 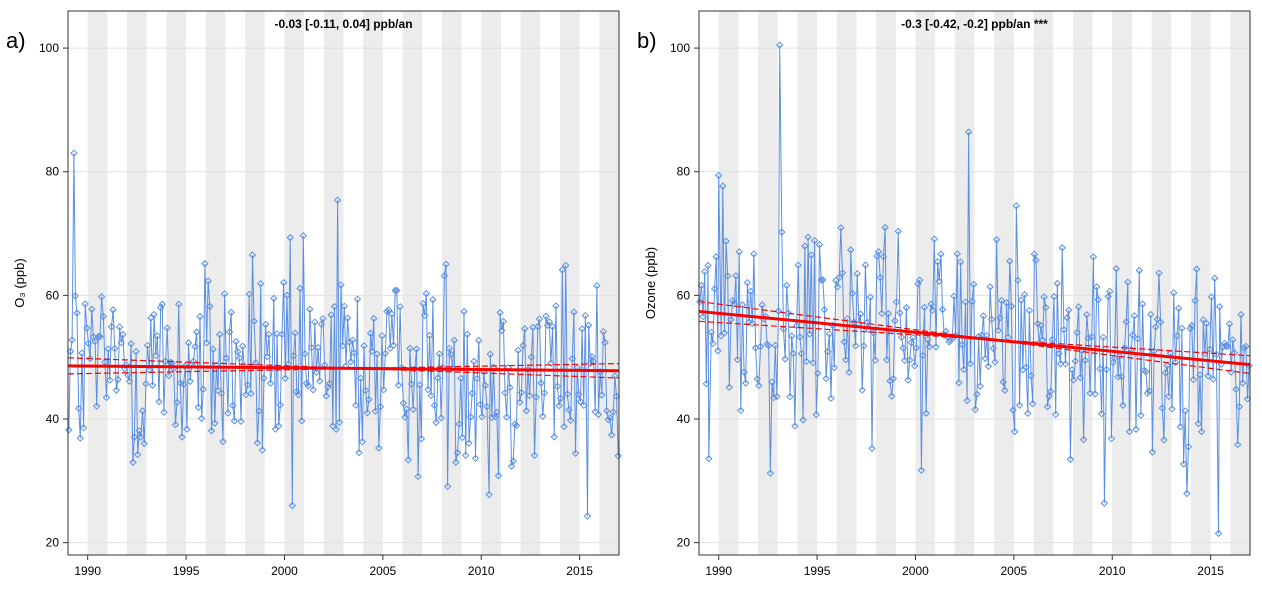 What do you see at coordinates (19, 282) in the screenshot?
I see `y-axis-label: O₃ (ppb)` at bounding box center [19, 282].